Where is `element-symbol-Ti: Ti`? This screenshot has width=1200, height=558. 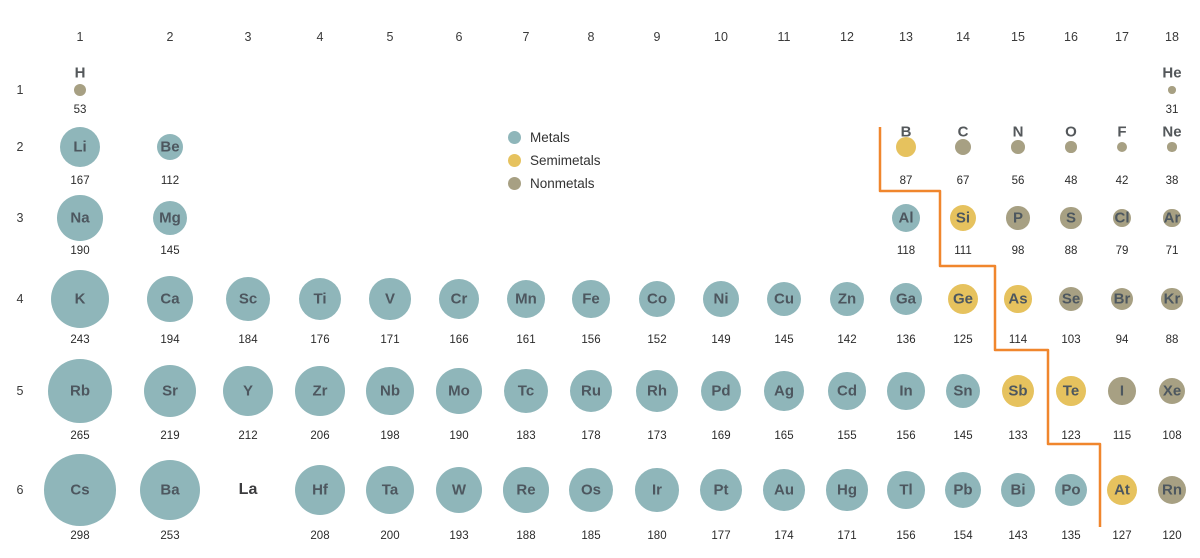
element-symbol-Ti: Ti is located at coordinates (320, 299).